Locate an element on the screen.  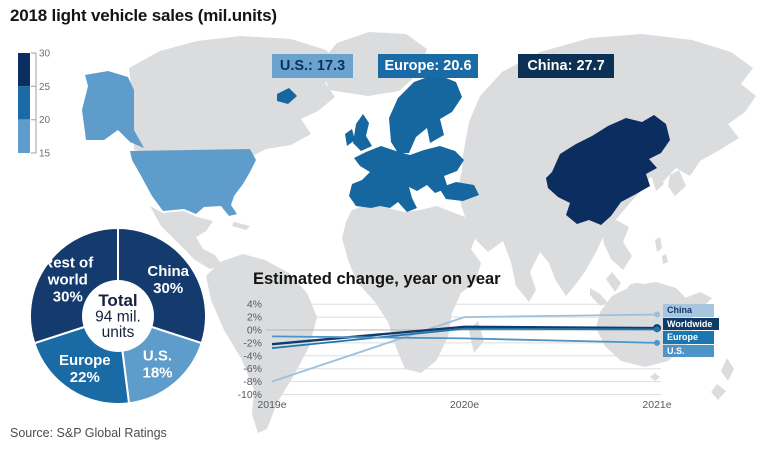
map-color-scale: 30 25 20 15 is located at coordinates (34, 104).